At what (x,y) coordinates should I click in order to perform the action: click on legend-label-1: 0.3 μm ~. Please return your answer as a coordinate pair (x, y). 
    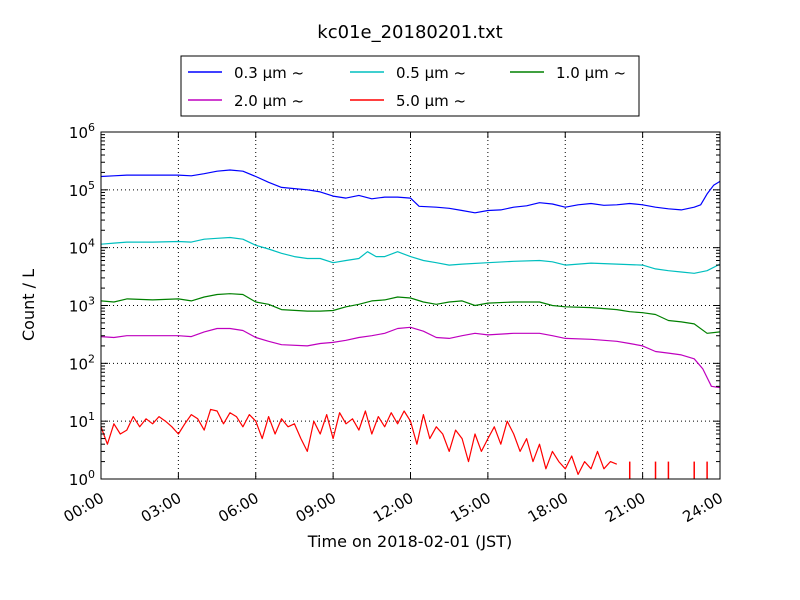
    Looking at the image, I should click on (269, 73).